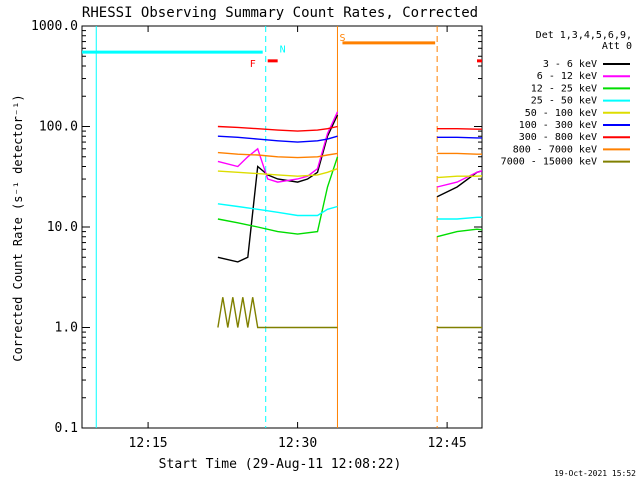 This screenshot has height=480, width=640. I want to click on x-axis-label: Start Time (29-Aug-11 12:08:22), so click(280, 464).